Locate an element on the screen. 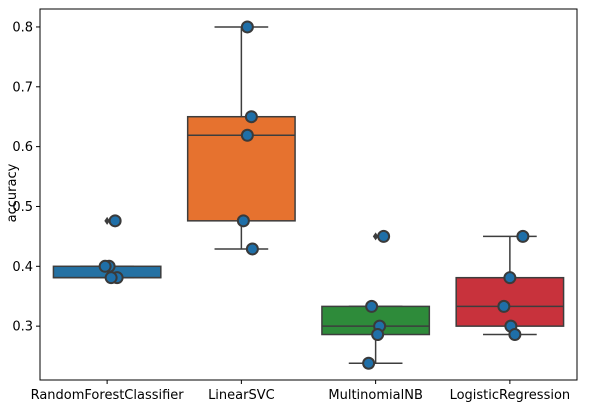 This screenshot has width=604, height=405. x-tick-label: LinearSVC is located at coordinates (241, 395).